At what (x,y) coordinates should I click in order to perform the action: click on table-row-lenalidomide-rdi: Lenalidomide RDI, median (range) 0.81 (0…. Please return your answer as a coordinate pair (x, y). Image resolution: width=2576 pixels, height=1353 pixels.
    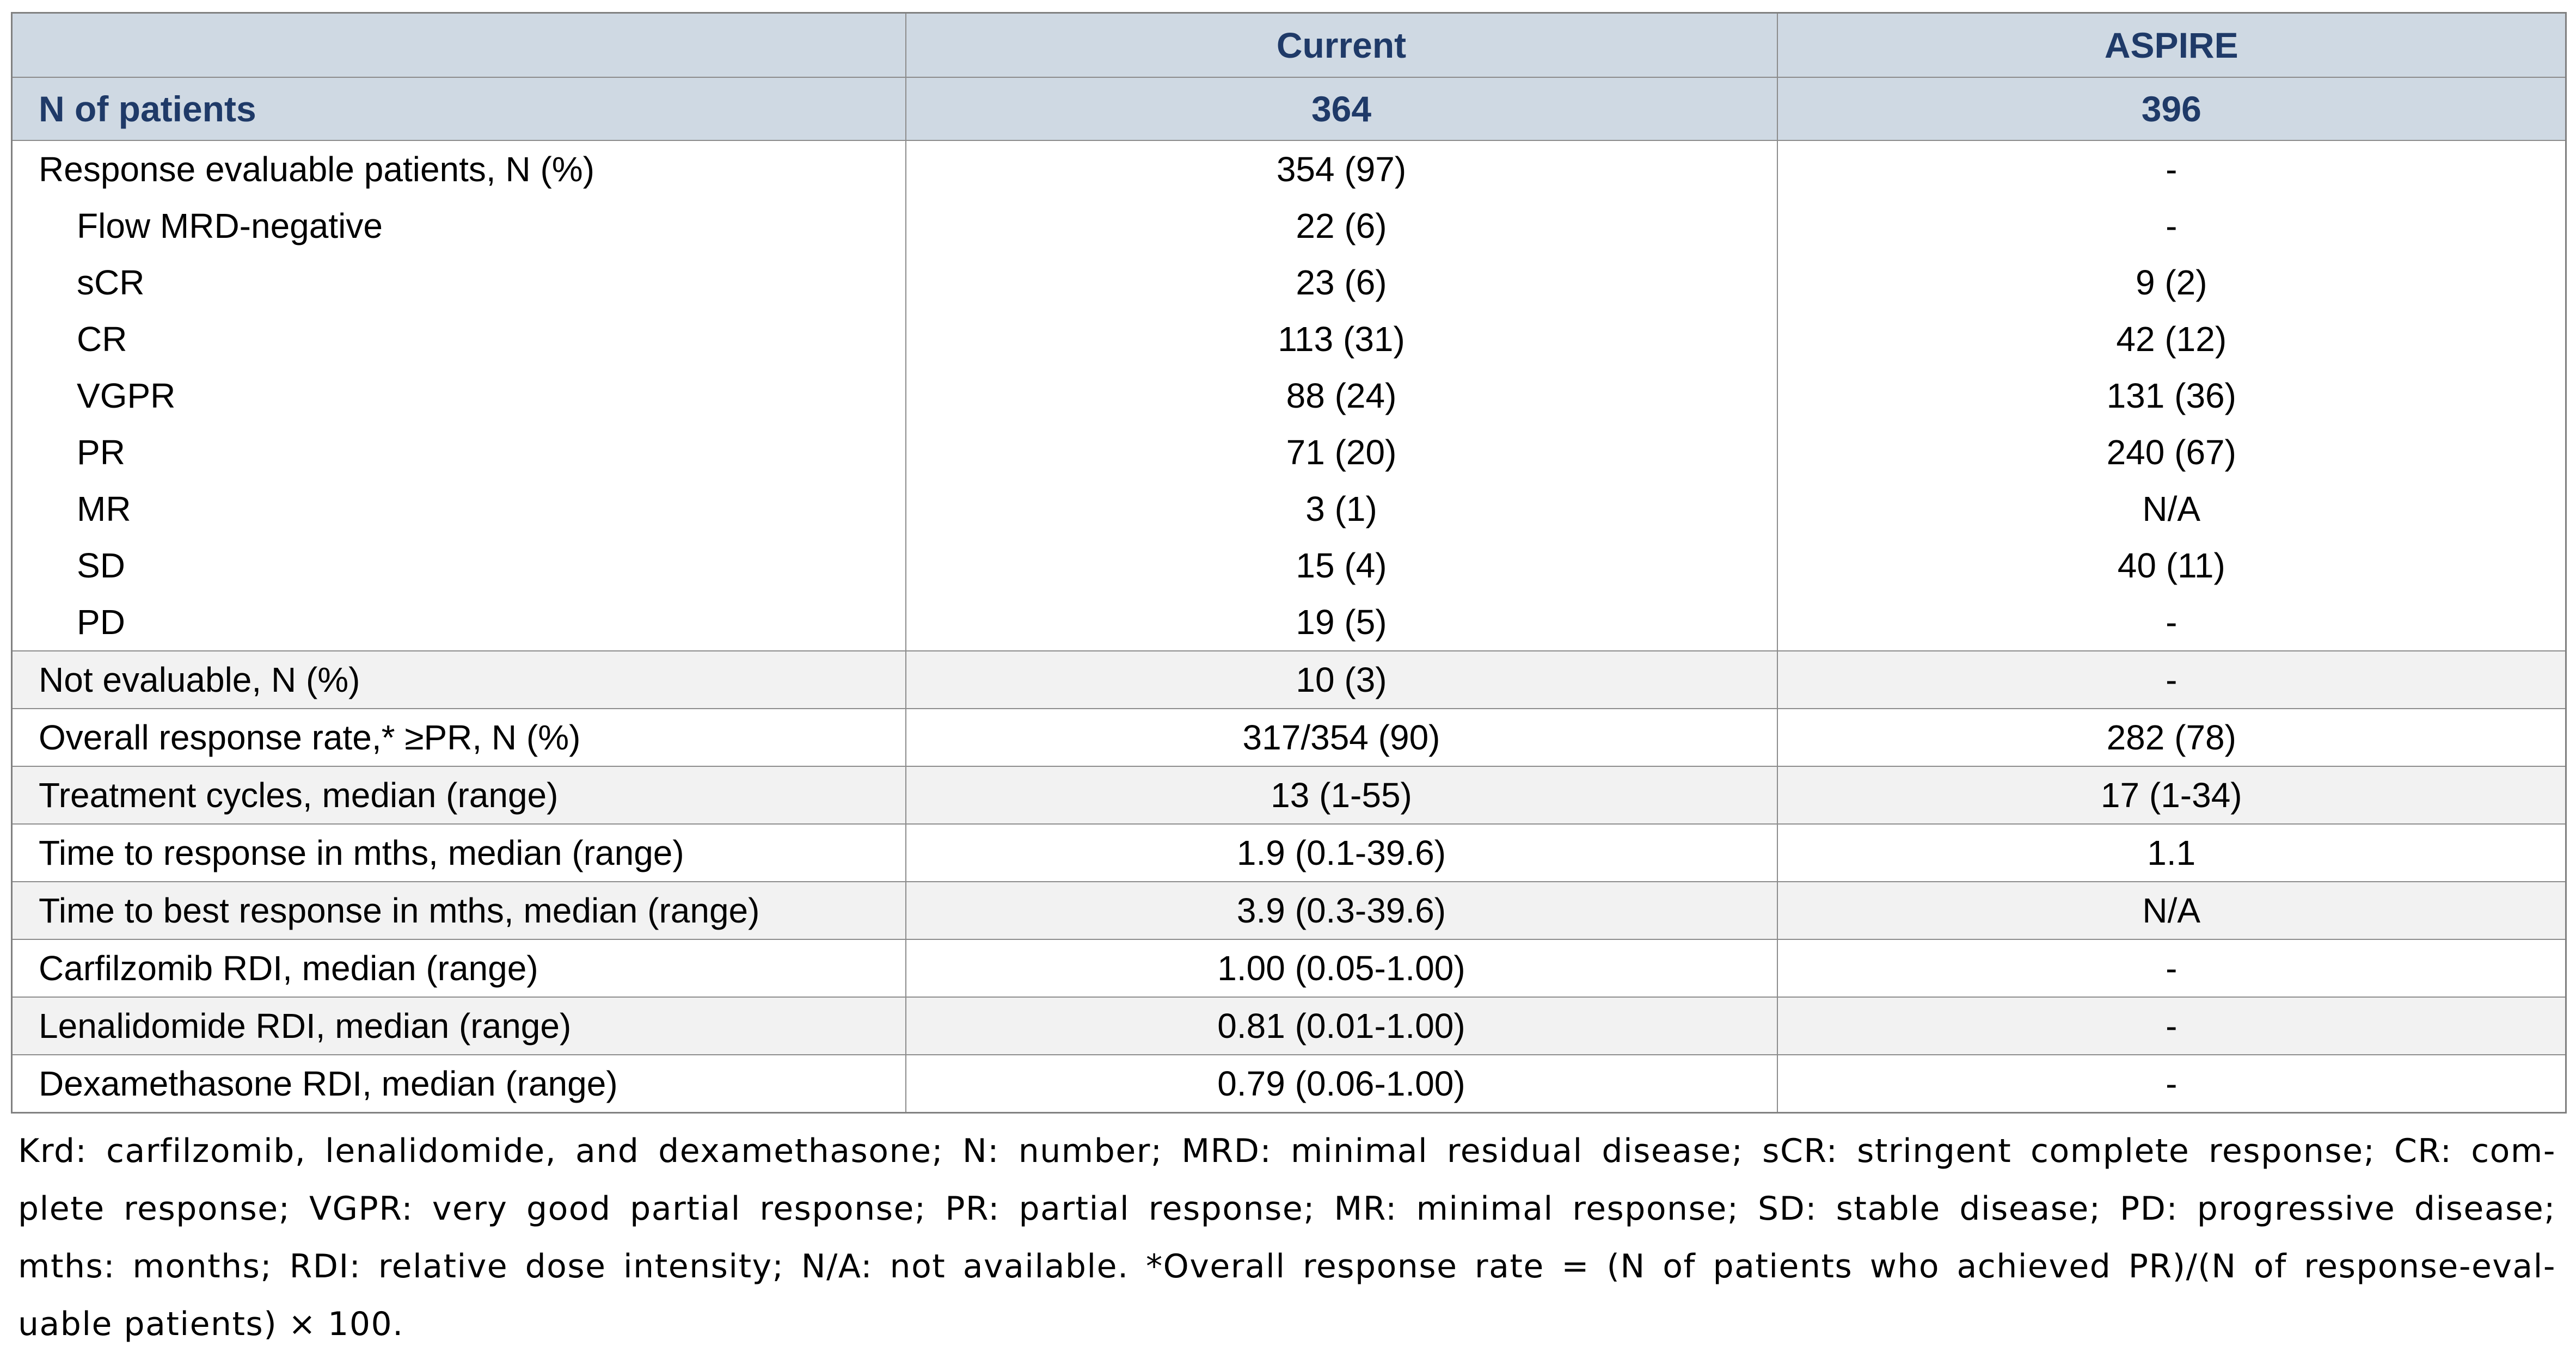
    Looking at the image, I should click on (1289, 1026).